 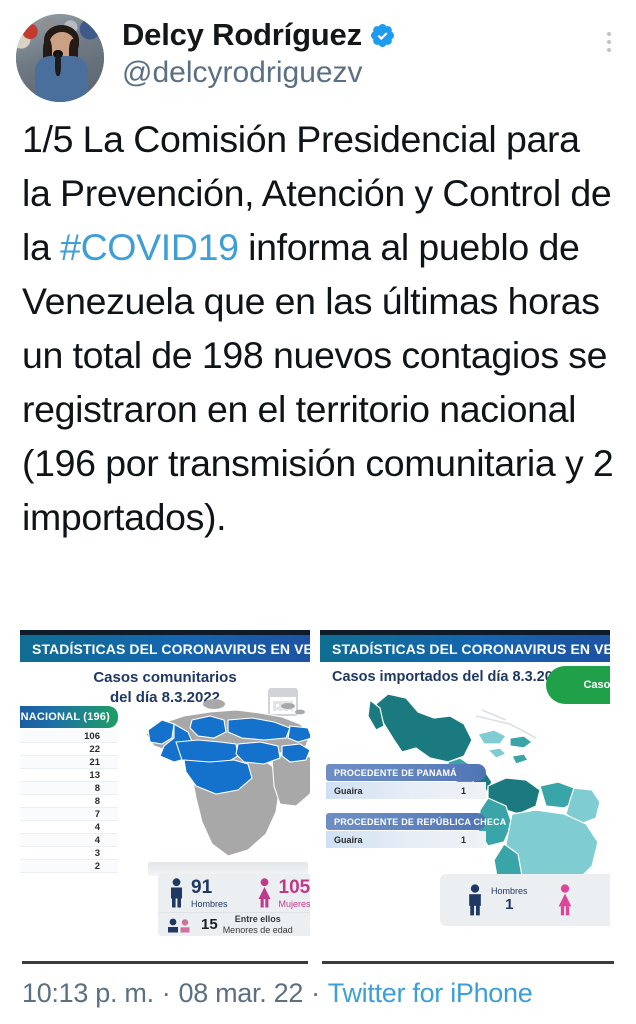 What do you see at coordinates (294, 903) in the screenshot?
I see `female-label: Mujeres` at bounding box center [294, 903].